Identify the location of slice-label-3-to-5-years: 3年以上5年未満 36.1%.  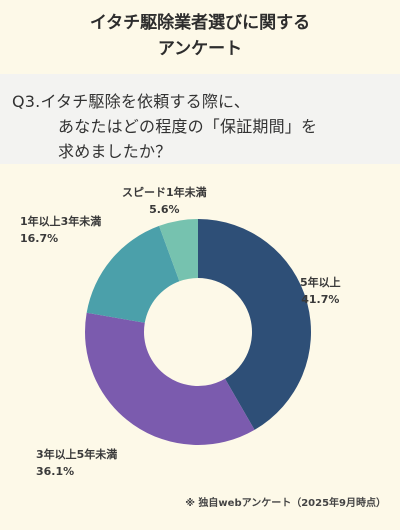
(76, 463).